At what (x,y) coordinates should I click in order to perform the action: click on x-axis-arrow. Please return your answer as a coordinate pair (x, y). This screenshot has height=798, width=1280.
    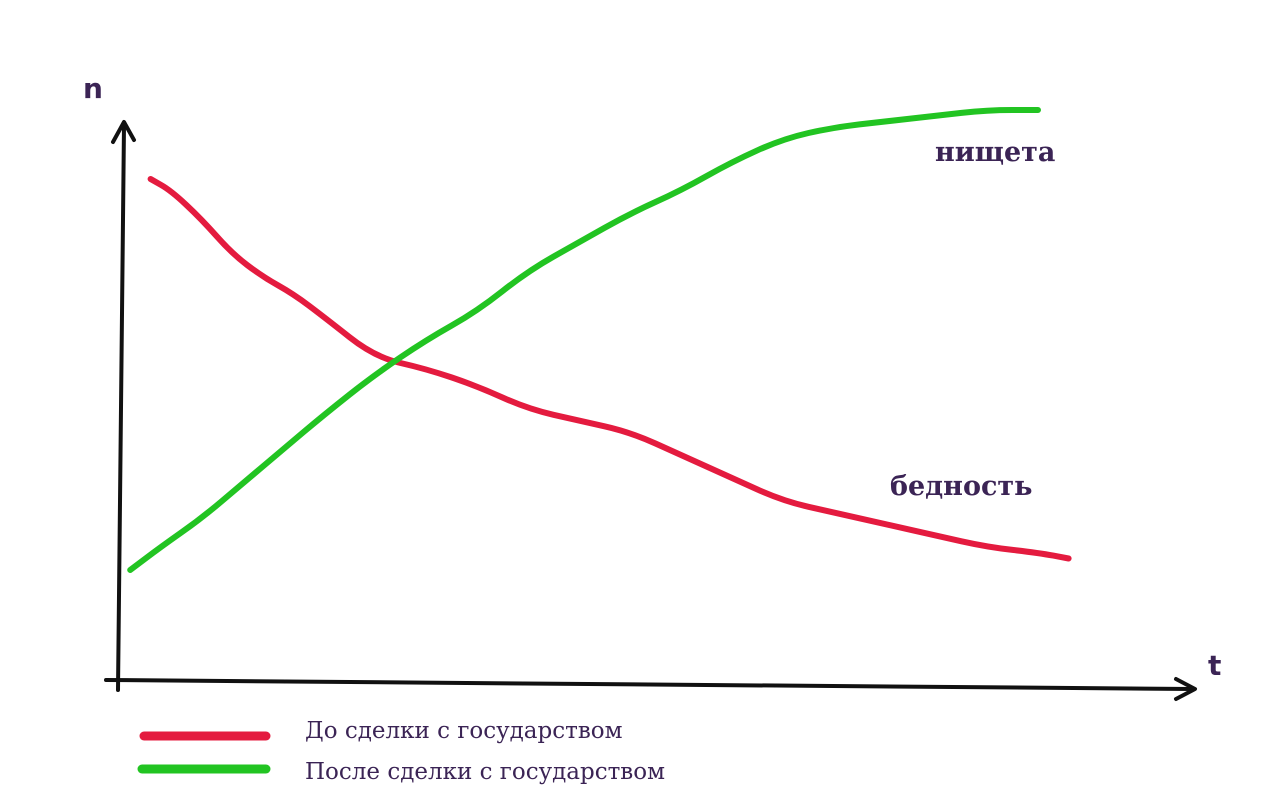
    Looking at the image, I should click on (1185, 689).